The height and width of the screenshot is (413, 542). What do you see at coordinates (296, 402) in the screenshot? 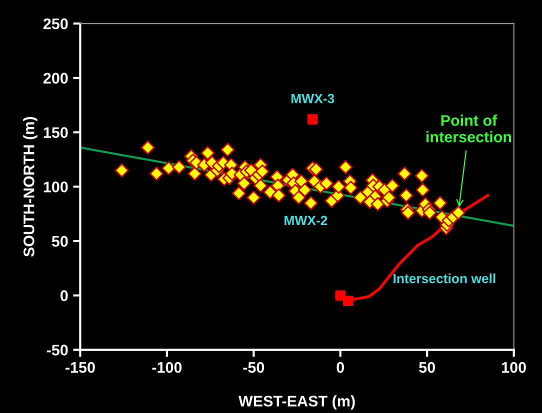
I see `x-axis-title: WEST-EAST (m)` at bounding box center [296, 402].